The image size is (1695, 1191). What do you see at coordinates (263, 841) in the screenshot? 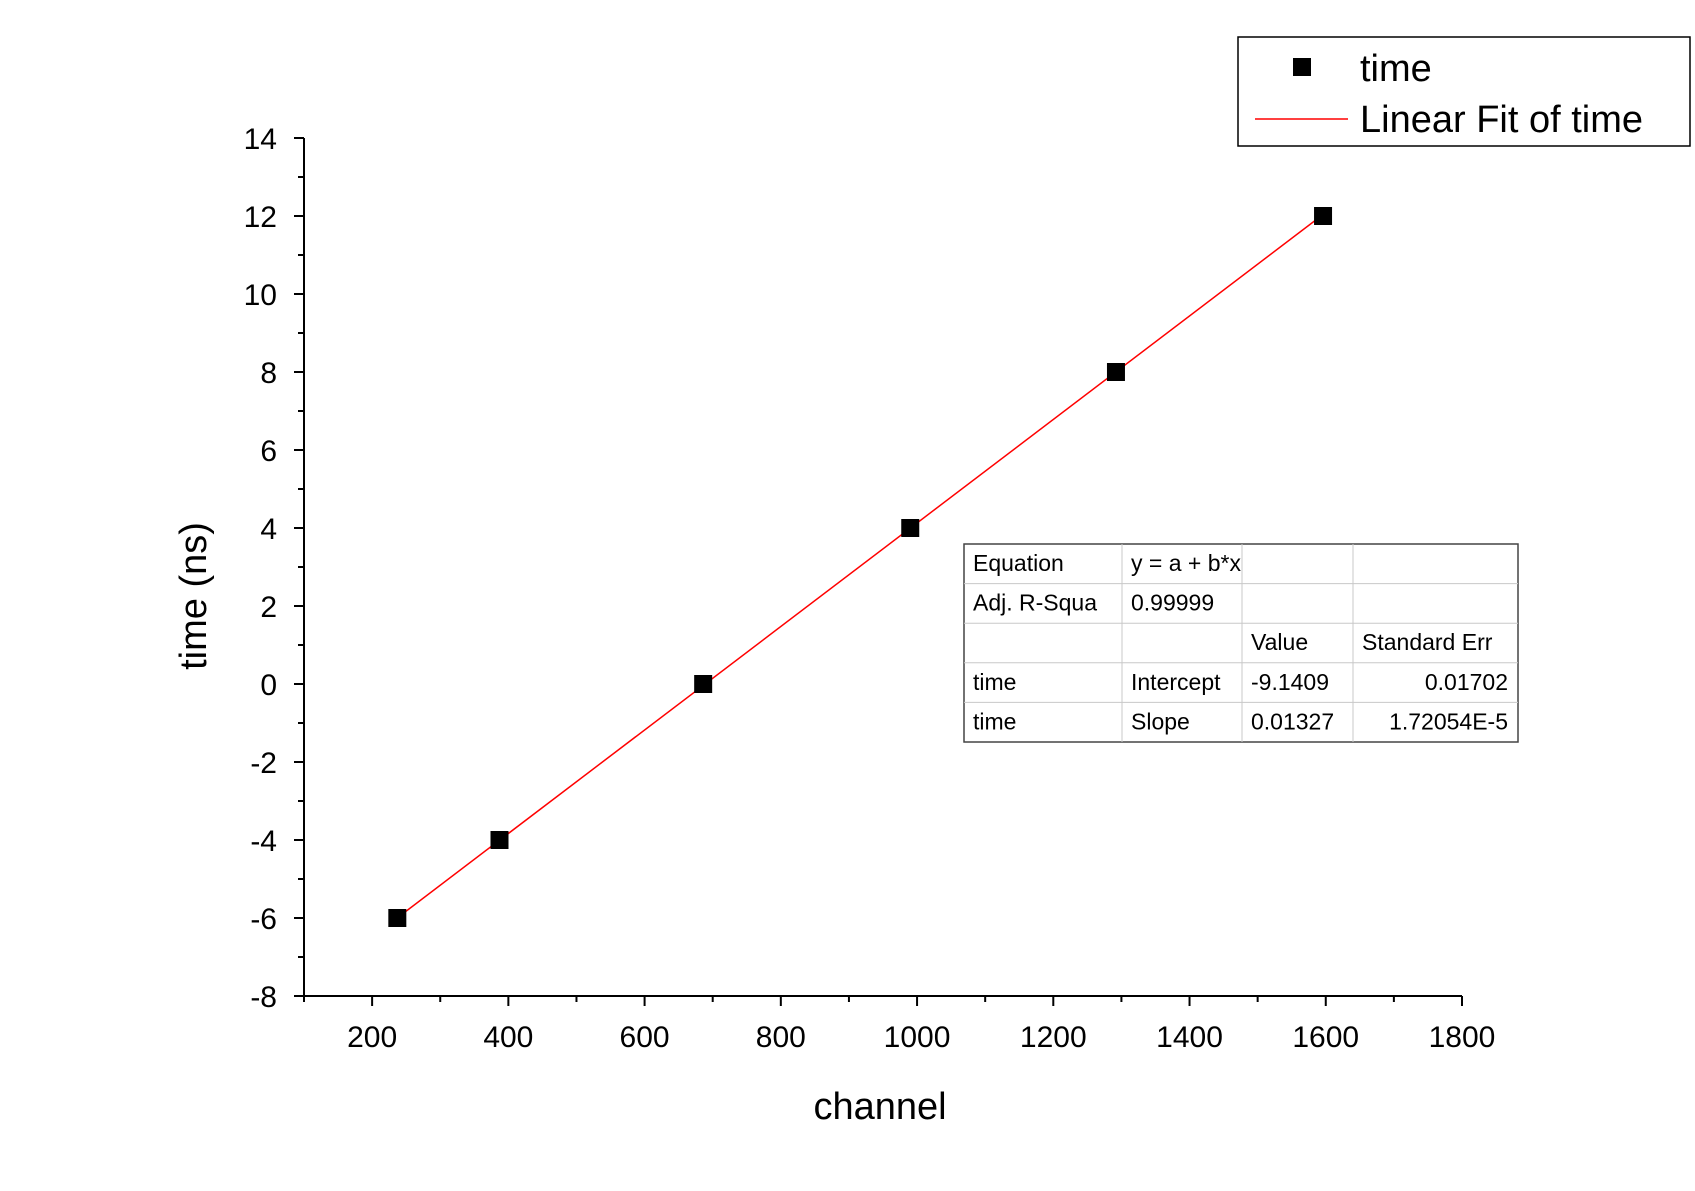
I see `y-tick-label: -4` at bounding box center [263, 841].